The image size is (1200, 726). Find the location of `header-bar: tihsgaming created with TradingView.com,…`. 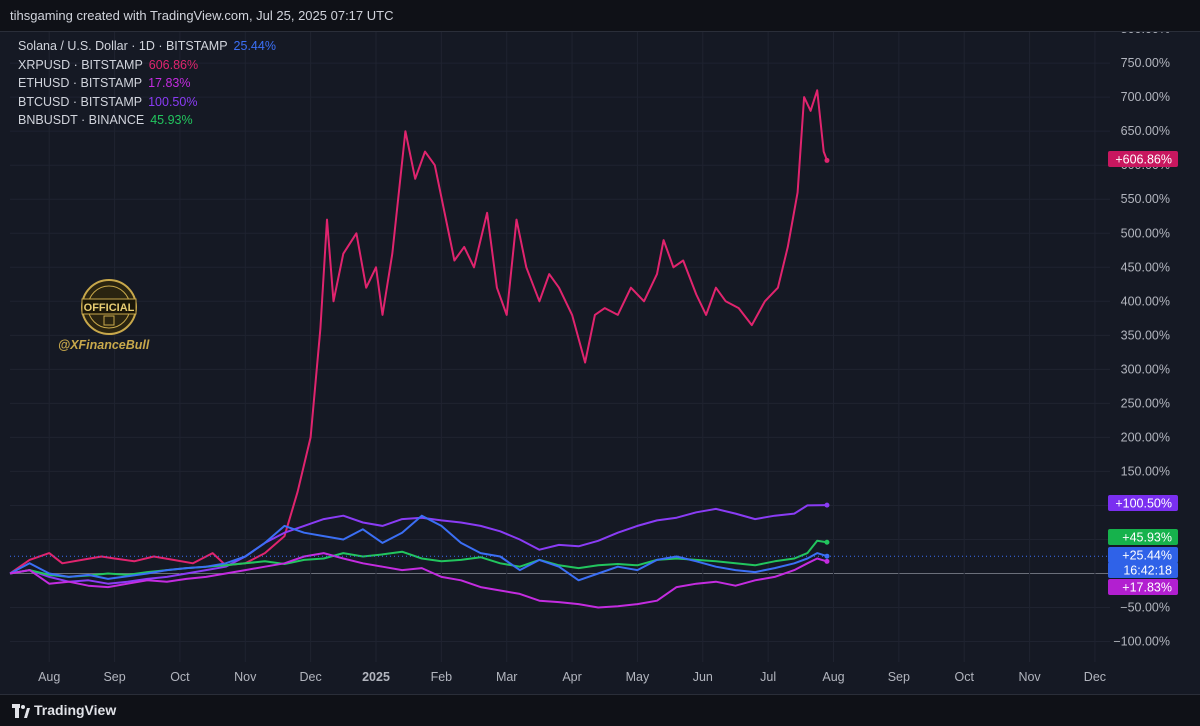

header-bar: tihsgaming created with TradingView.com,… is located at coordinates (600, 16).